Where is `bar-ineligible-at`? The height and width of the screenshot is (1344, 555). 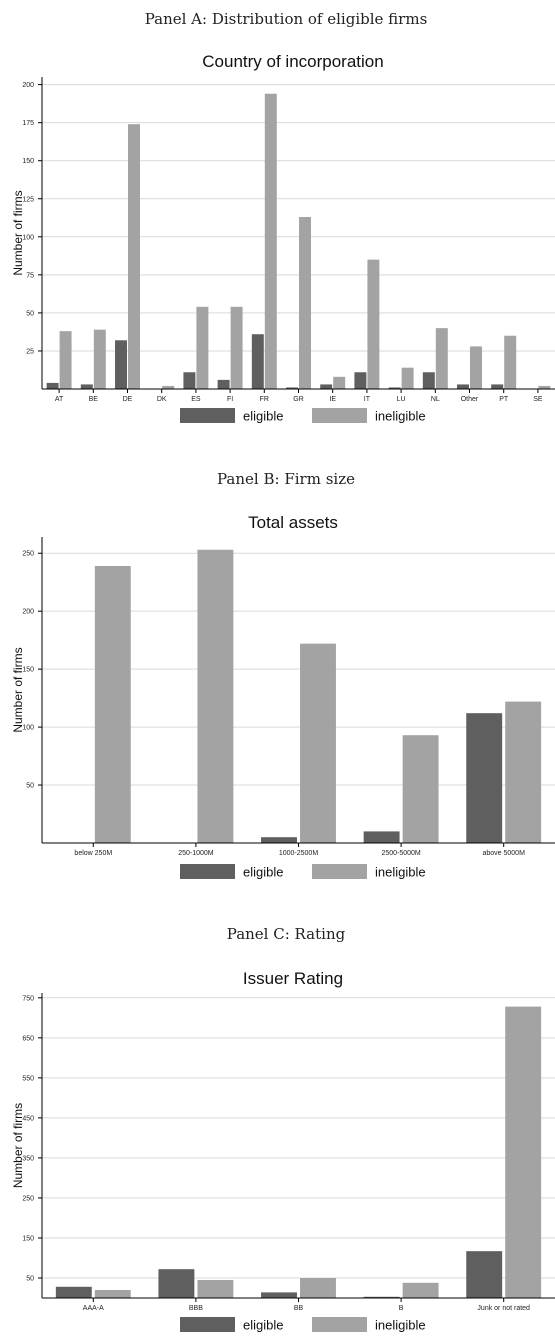 bar-ineligible-at is located at coordinates (66, 360).